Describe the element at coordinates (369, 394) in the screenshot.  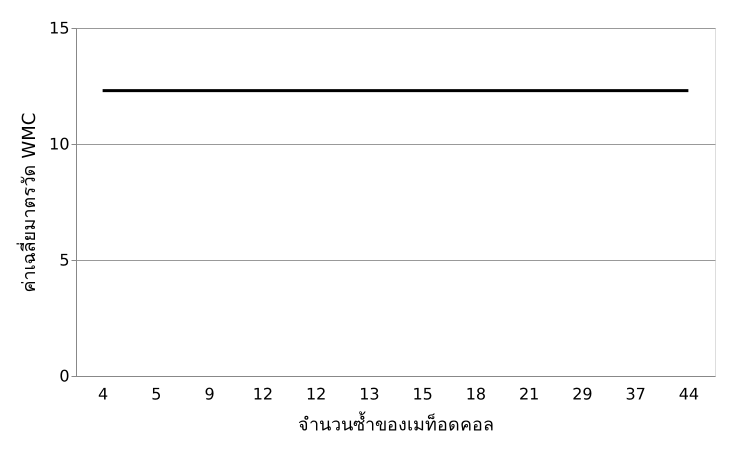
I see `x-tick-label: 13` at that location.